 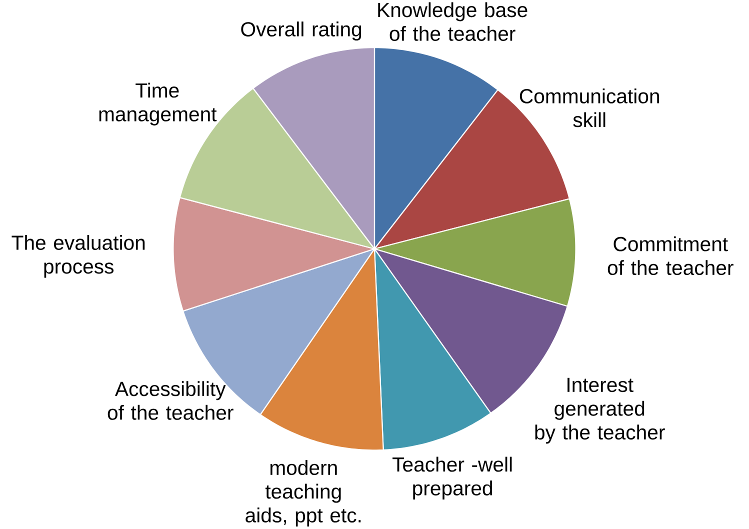 I want to click on slice-label: Accessibility of the teacher, so click(x=171, y=400).